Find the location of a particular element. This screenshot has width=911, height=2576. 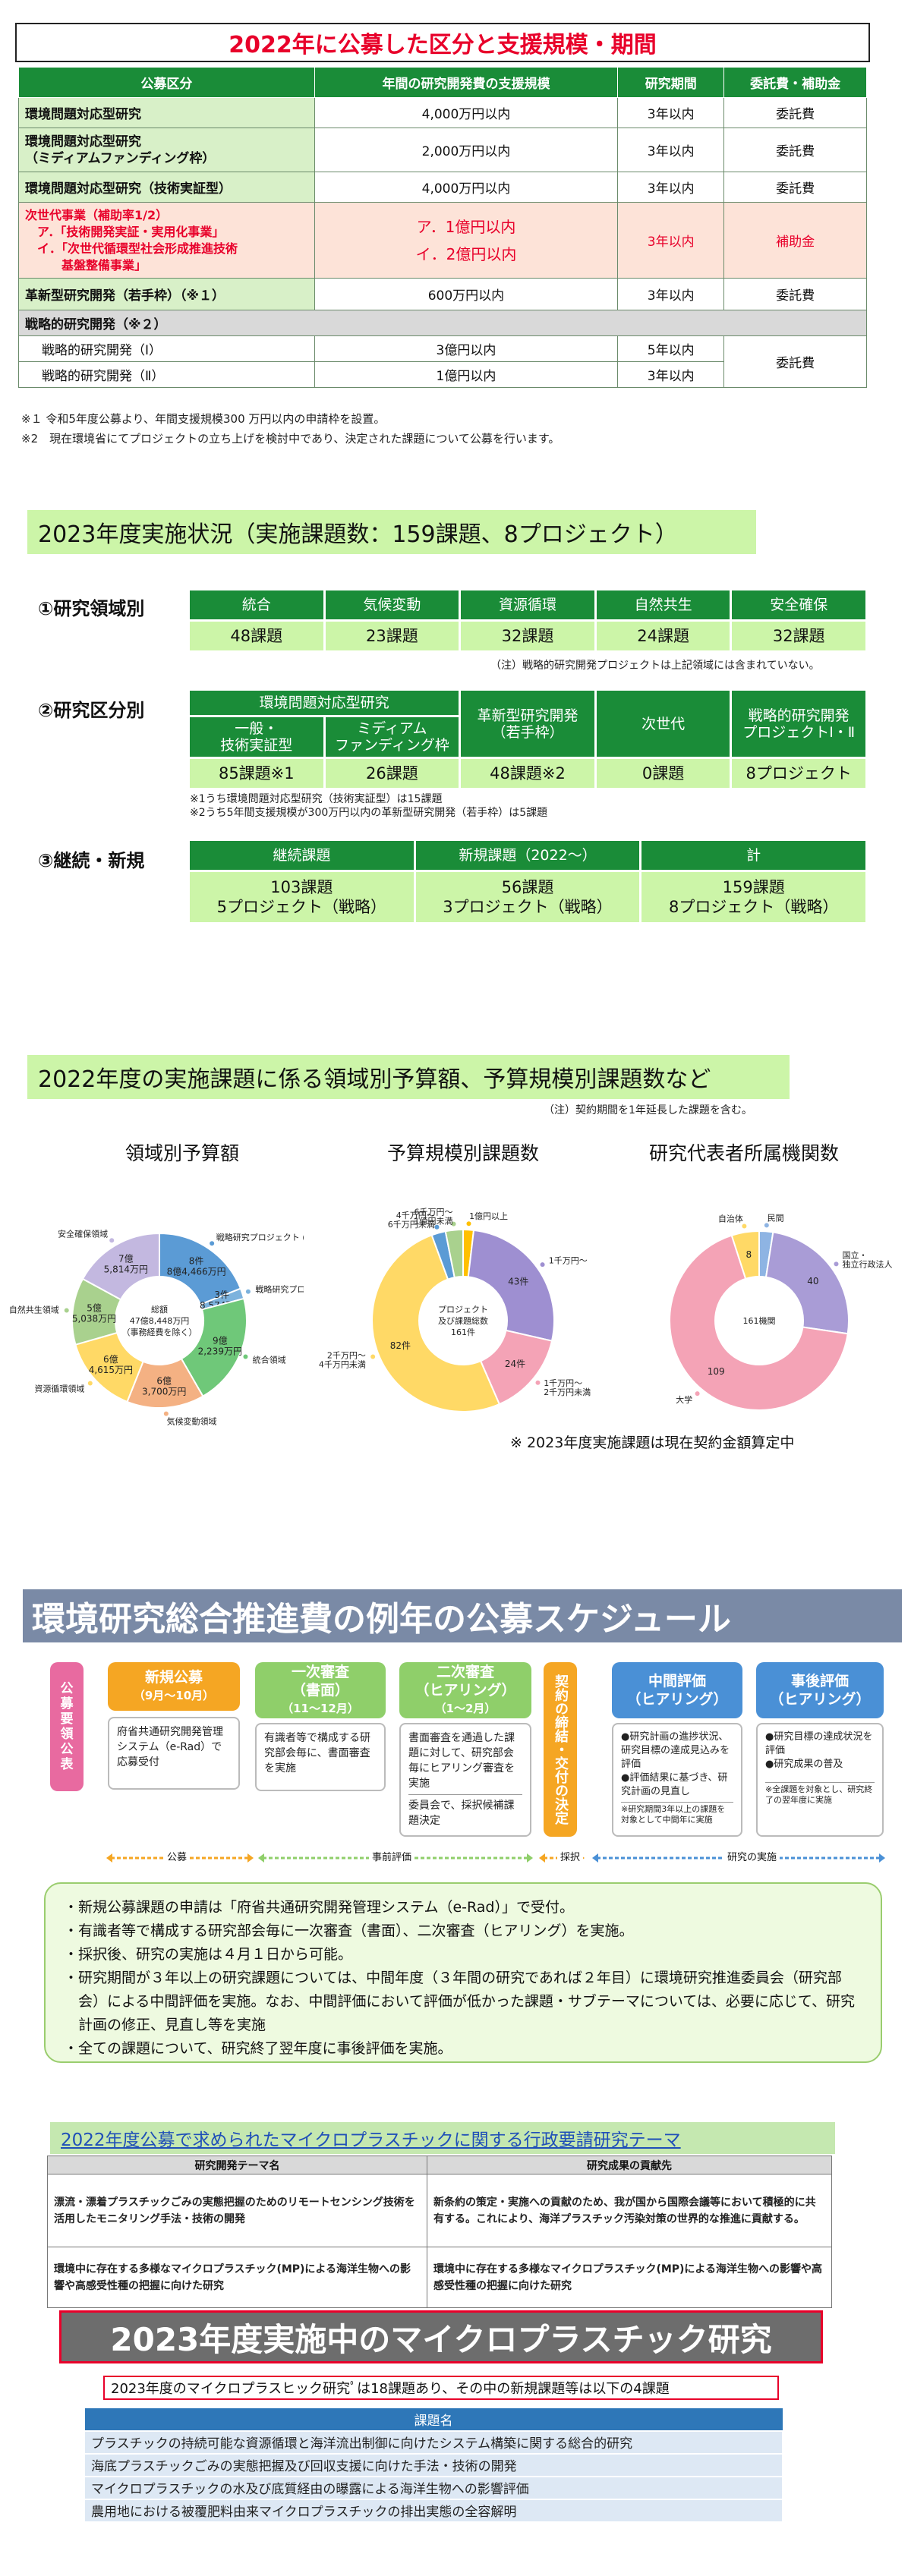

slice-value-label: 7億 5,814万円 is located at coordinates (126, 1264).